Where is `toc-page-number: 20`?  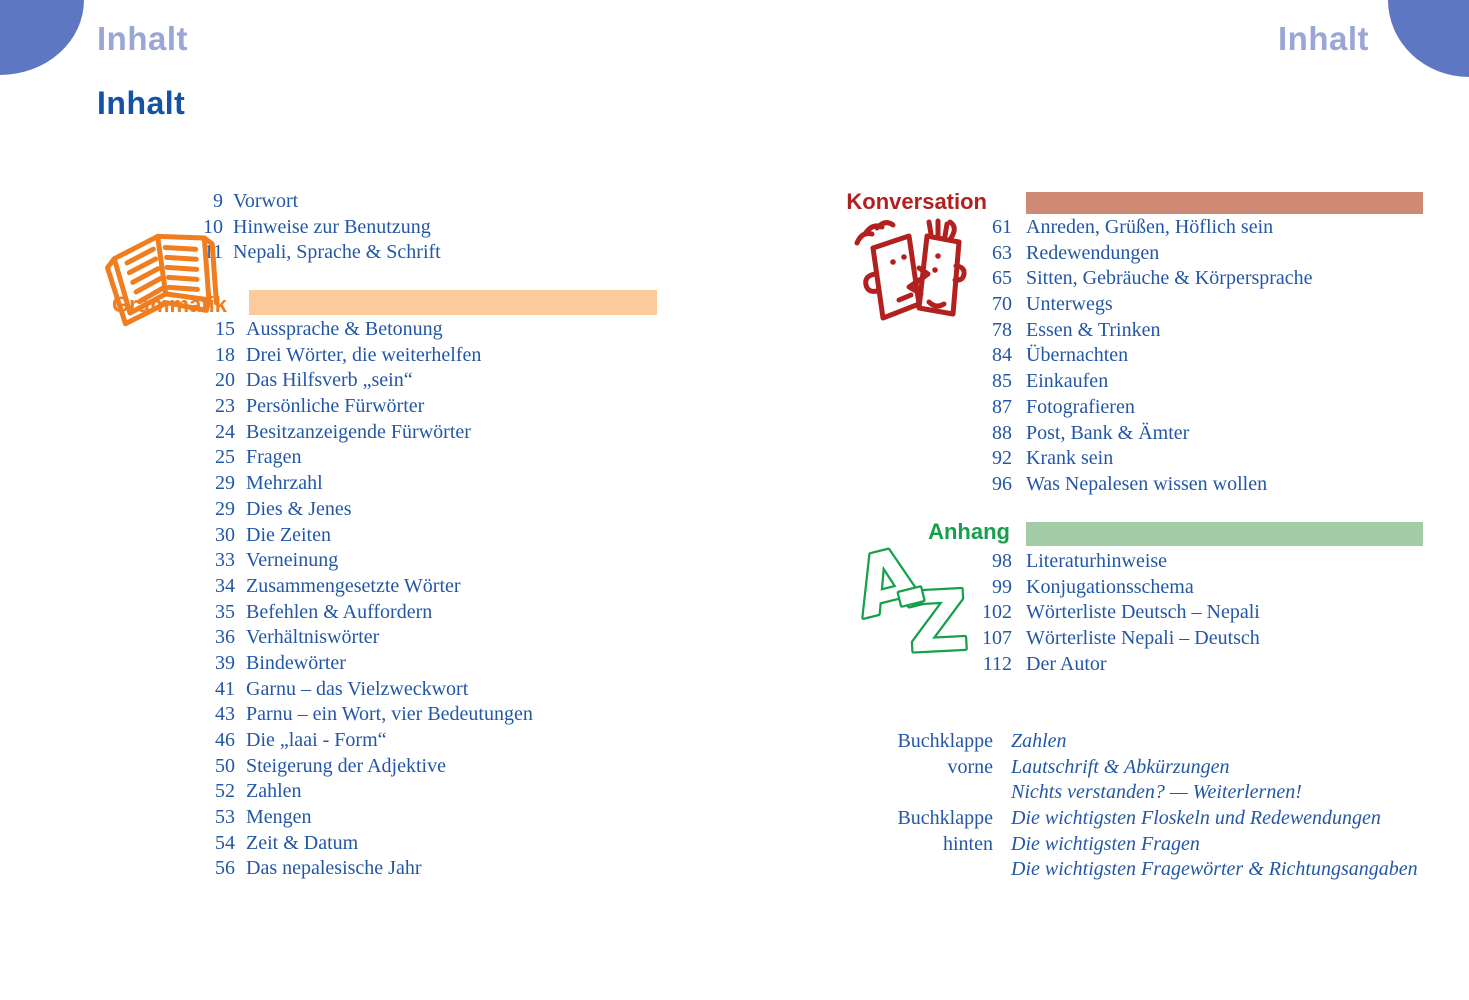
toc-page-number: 20 is located at coordinates (225, 380).